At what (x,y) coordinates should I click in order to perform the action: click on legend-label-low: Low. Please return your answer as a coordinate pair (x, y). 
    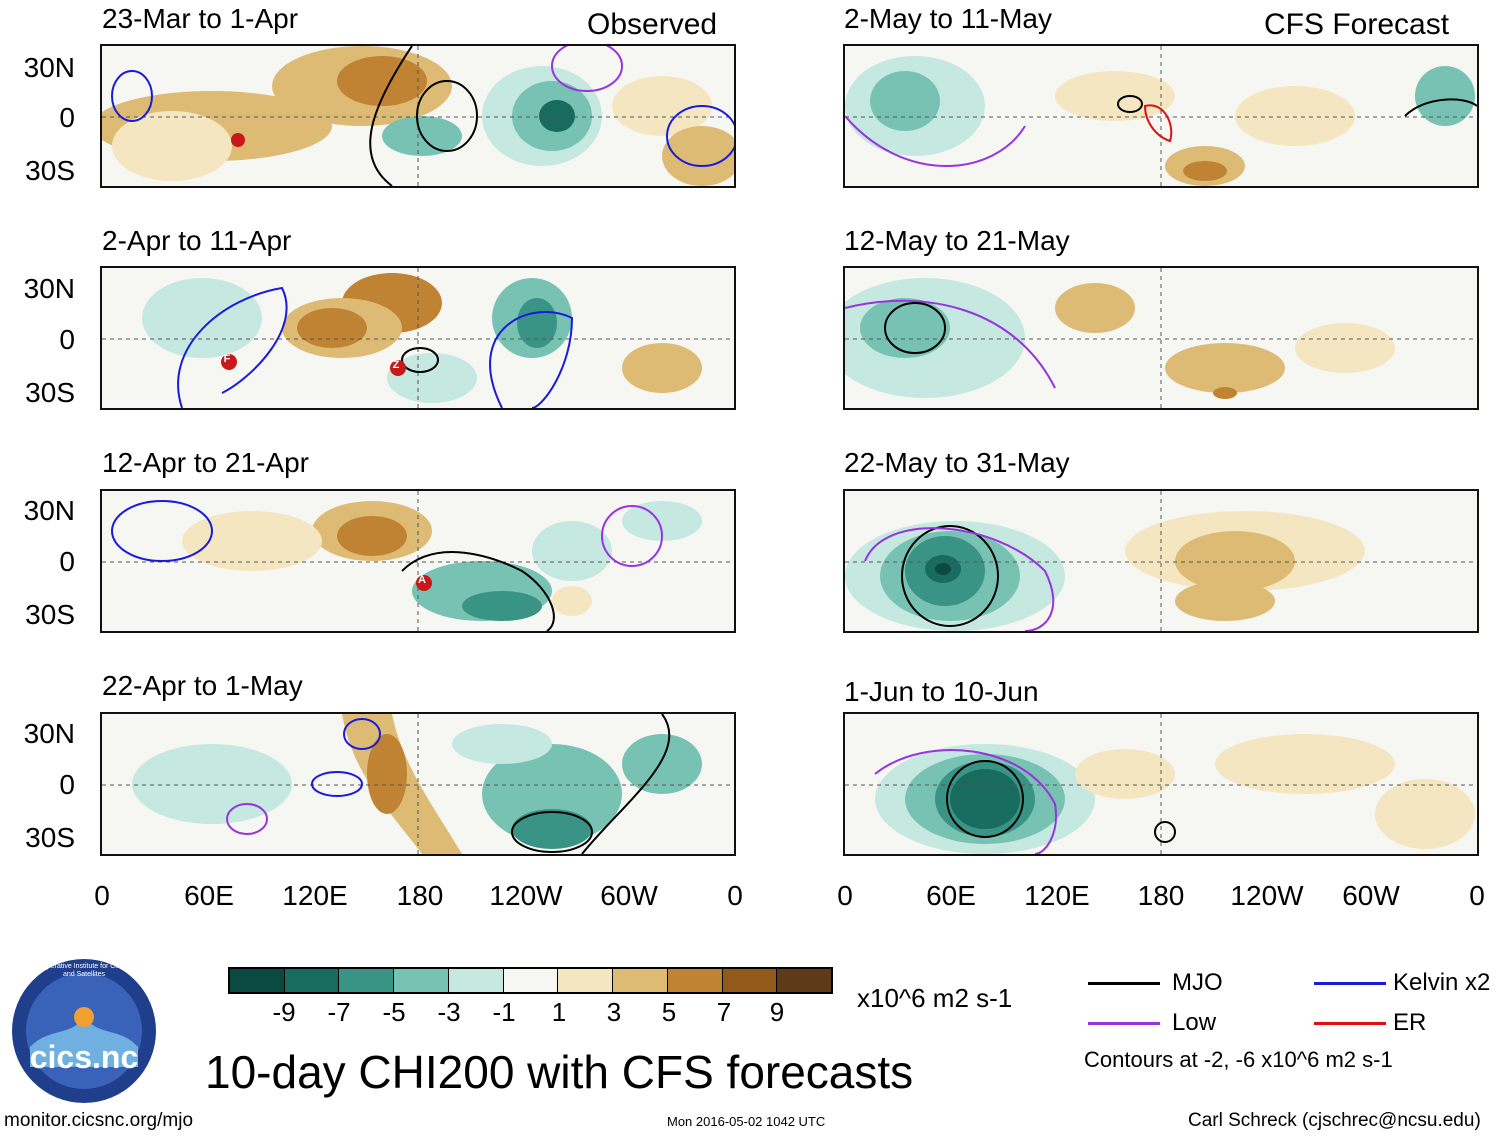
    Looking at the image, I should click on (1194, 1022).